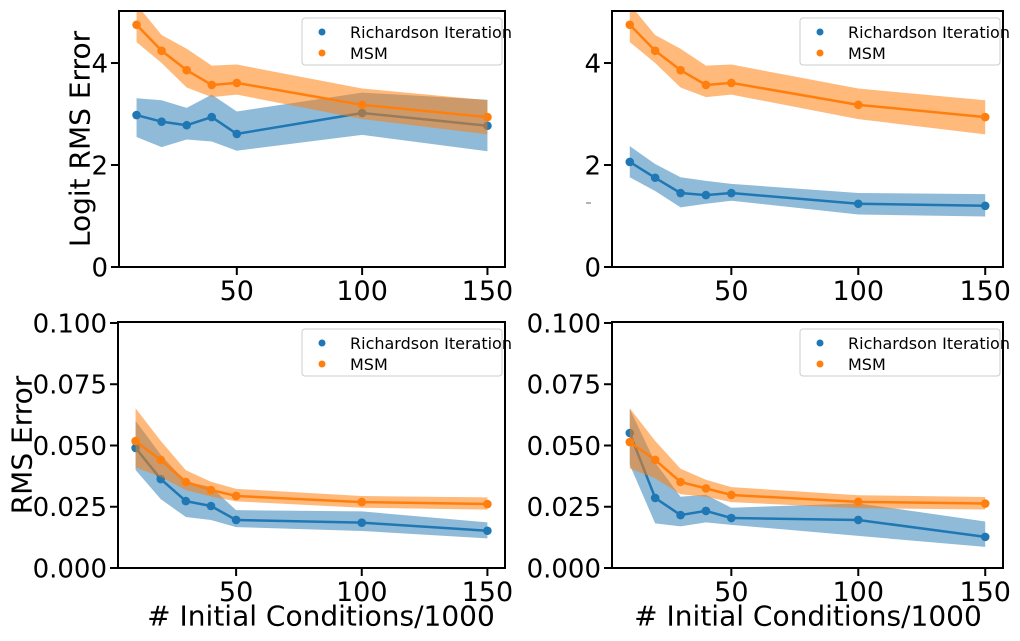 Image resolution: width=1020 pixels, height=641 pixels. What do you see at coordinates (588, 203) in the screenshot?
I see `stray-tick-mark` at bounding box center [588, 203].